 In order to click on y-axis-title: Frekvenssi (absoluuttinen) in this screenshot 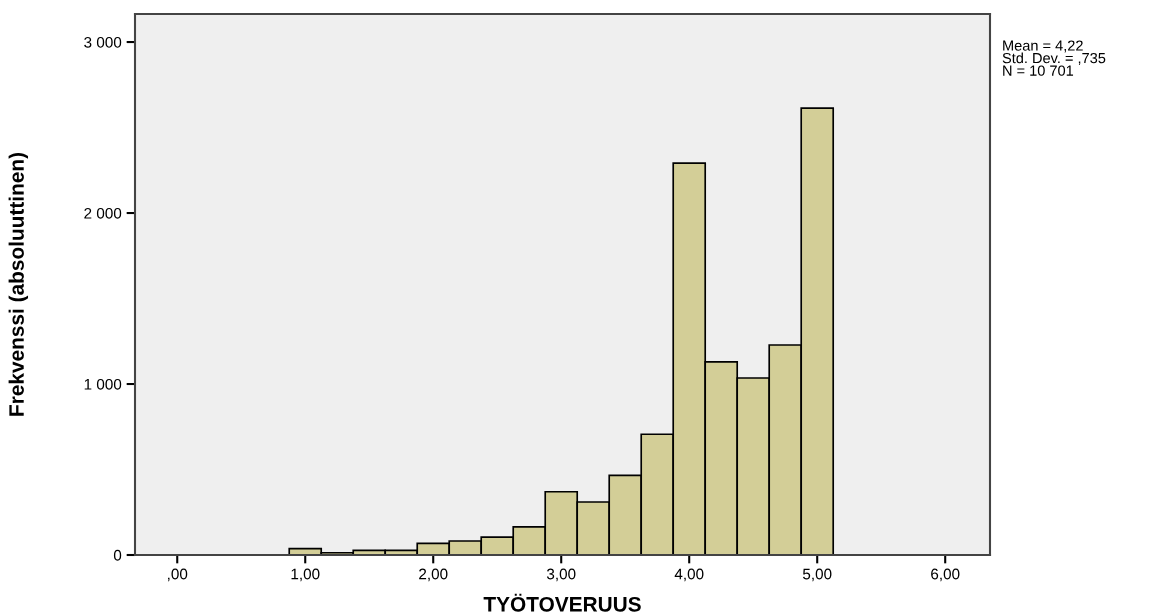, I will do `click(18, 284)`.